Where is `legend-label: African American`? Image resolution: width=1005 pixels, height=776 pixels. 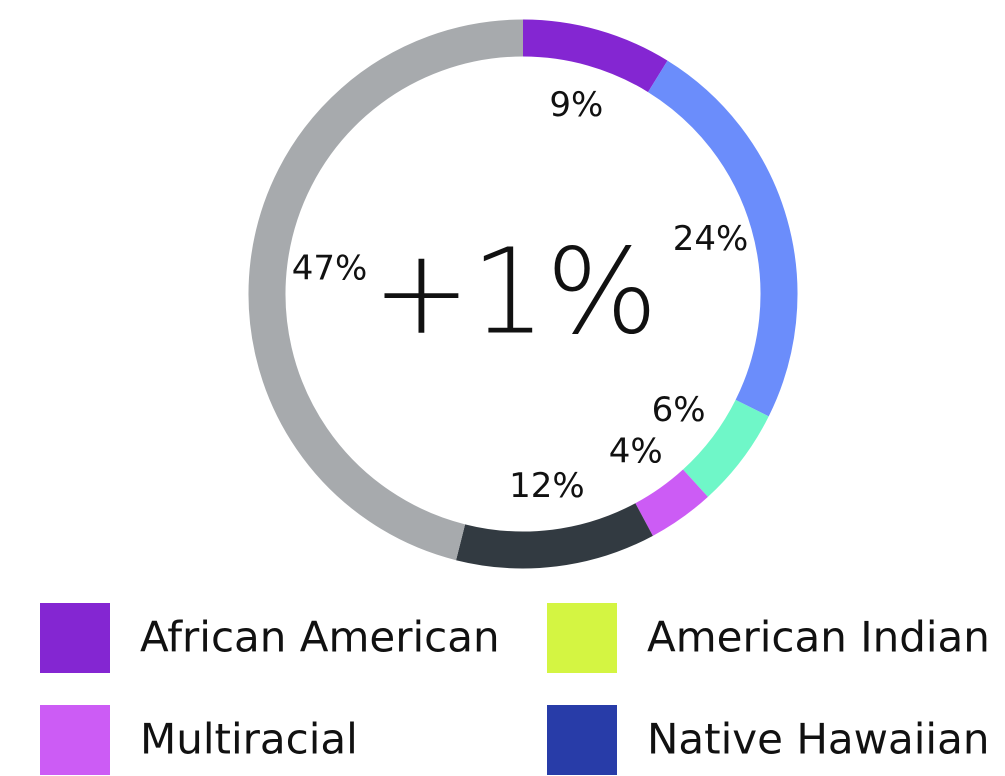 legend-label: African American is located at coordinates (320, 637).